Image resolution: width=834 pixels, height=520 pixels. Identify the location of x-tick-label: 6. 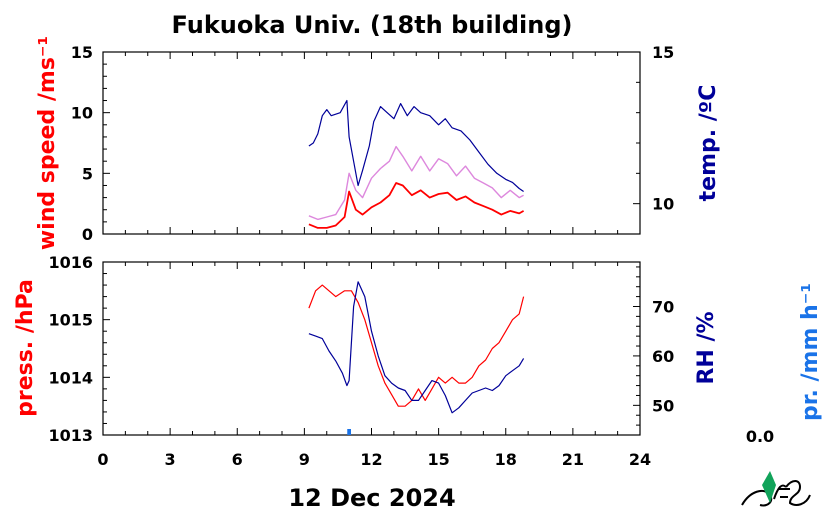
(237, 459).